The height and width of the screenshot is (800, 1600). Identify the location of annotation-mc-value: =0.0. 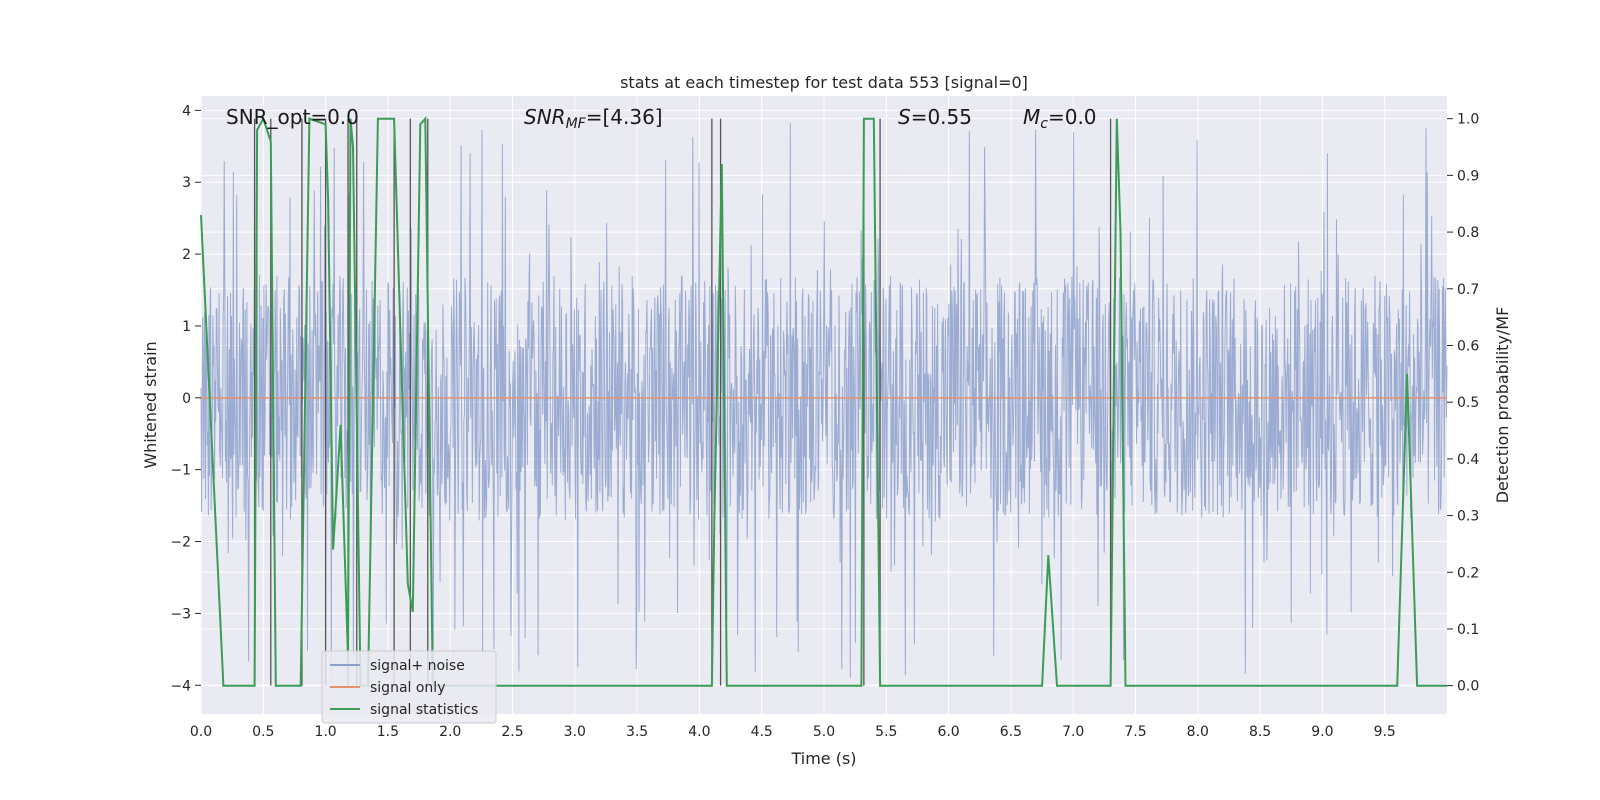
(1072, 117).